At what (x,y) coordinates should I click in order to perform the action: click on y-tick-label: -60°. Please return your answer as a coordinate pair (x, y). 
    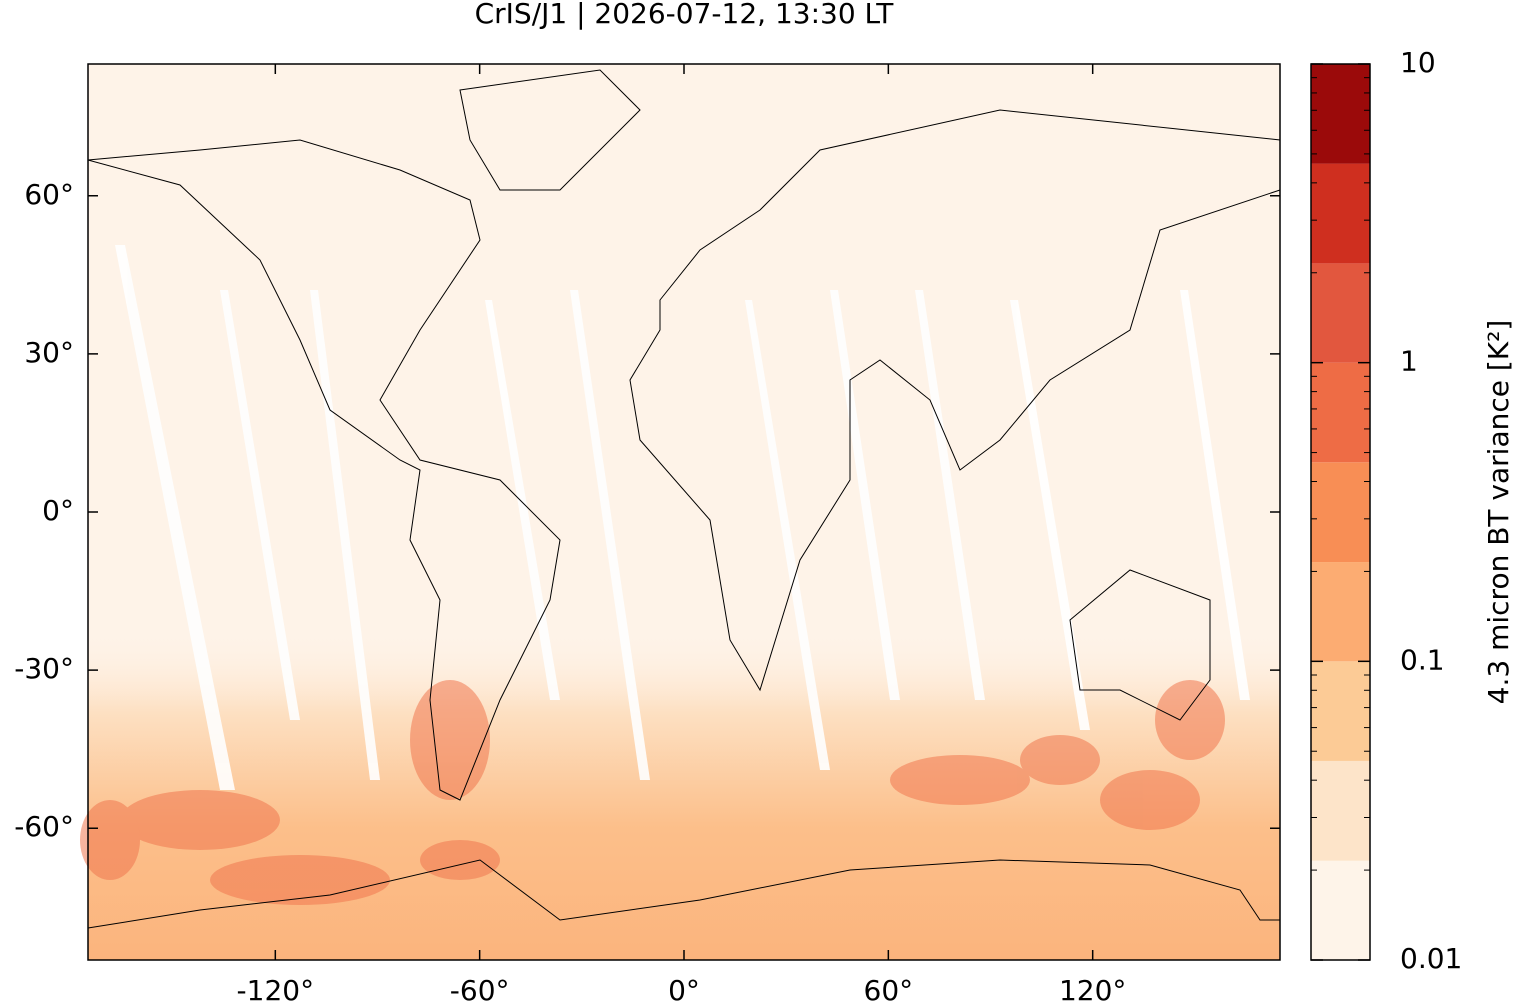
    Looking at the image, I should click on (44, 826).